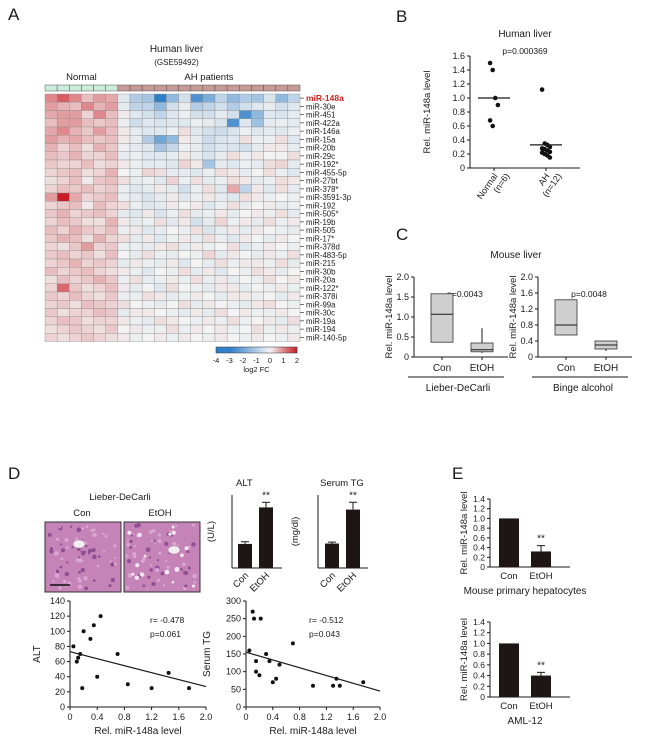 This screenshot has height=742, width=648. What do you see at coordinates (323, 123) in the screenshot?
I see `heatmap-row-label: miR-422a` at bounding box center [323, 123].